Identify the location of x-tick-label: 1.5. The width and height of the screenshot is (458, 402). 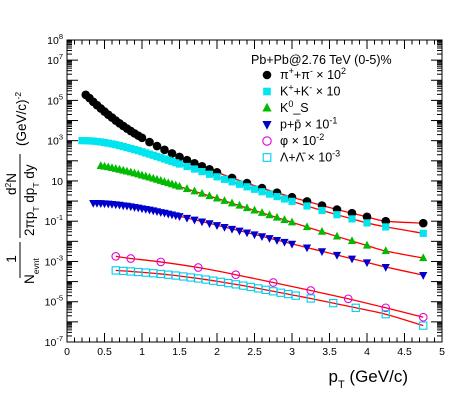
(179, 352).